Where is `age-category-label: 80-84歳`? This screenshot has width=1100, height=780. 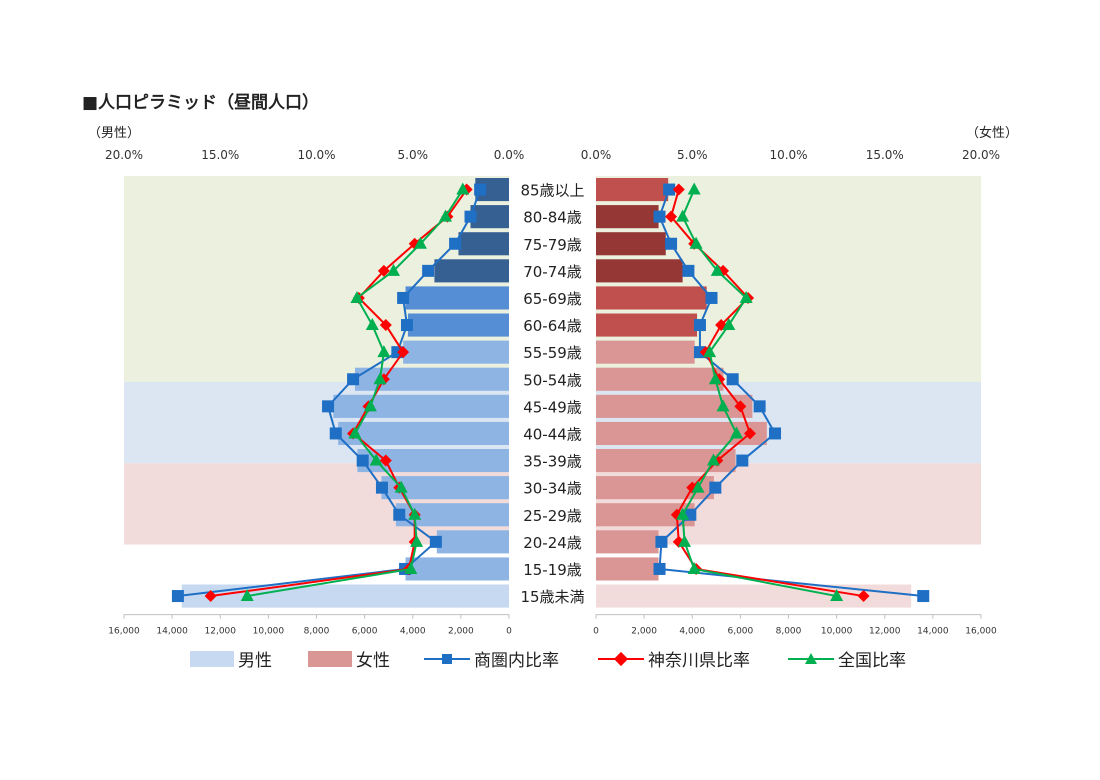
age-category-label: 80-84歳 is located at coordinates (552, 218).